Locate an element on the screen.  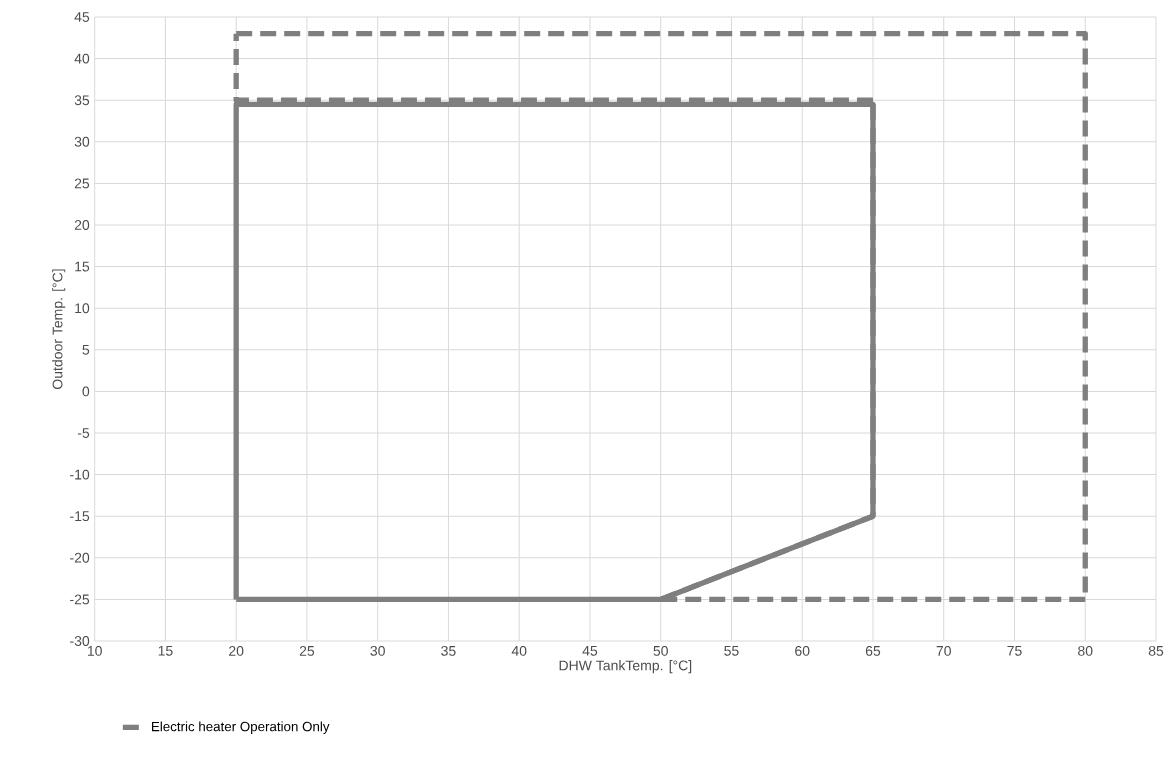
x-tick-label: 80 is located at coordinates (1085, 650).